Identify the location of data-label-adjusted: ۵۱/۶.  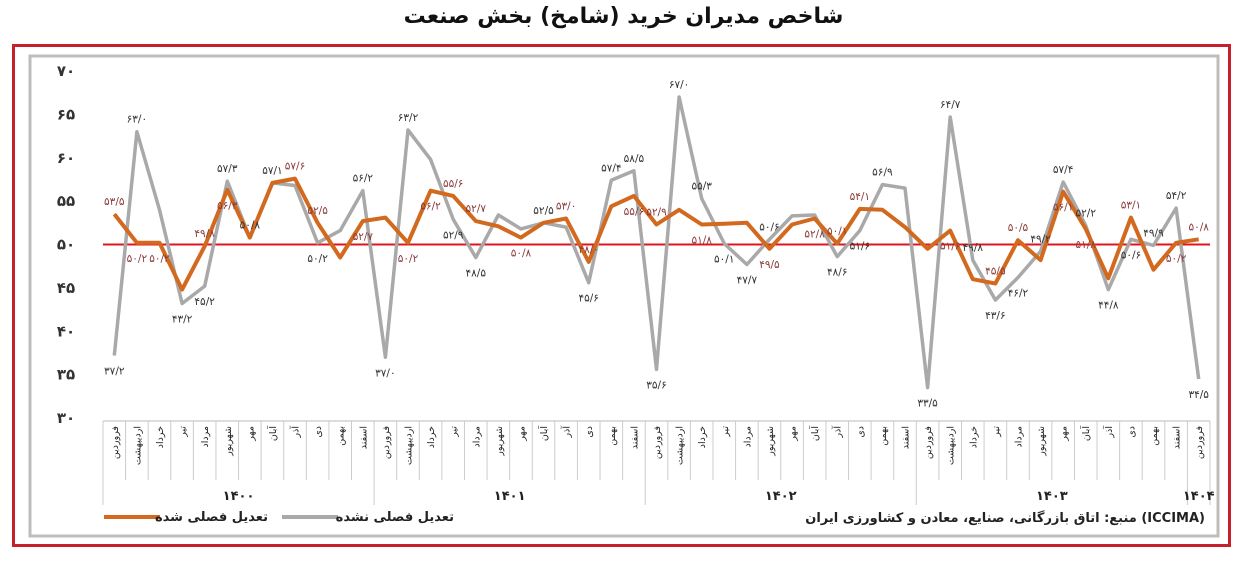
(950, 247).